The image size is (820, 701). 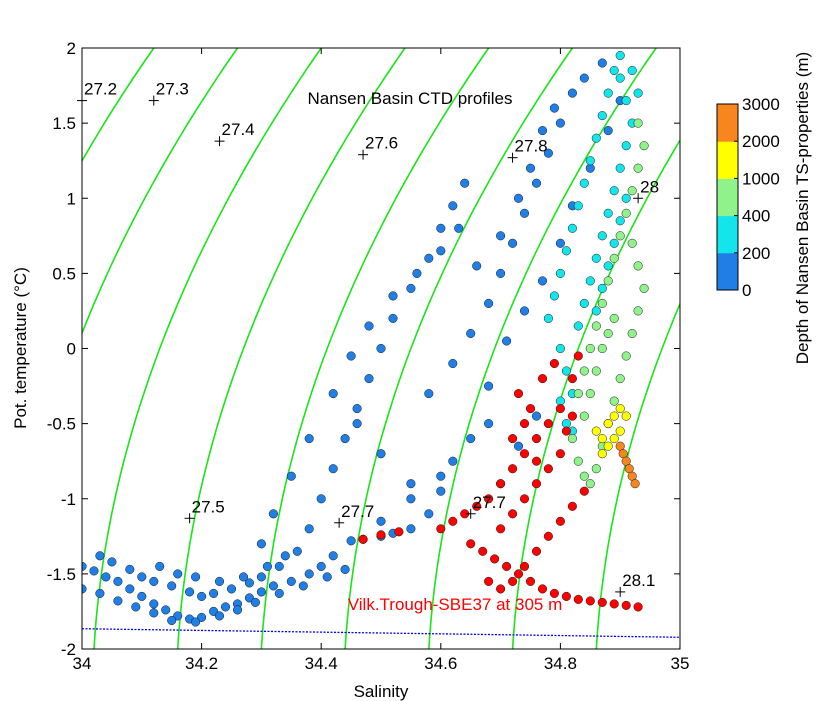 What do you see at coordinates (64, 273) in the screenshot?
I see `y-tick-label: 0.5` at bounding box center [64, 273].